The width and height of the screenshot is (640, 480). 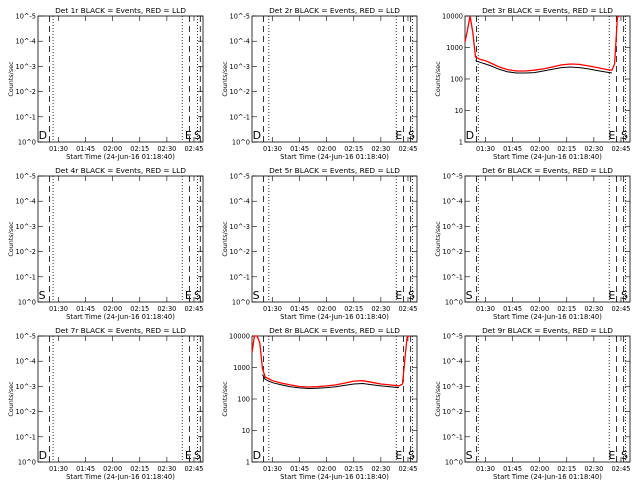 I want to click on panel-title: Det 1r BLACK = Events, RED = LLD, so click(x=120, y=10).